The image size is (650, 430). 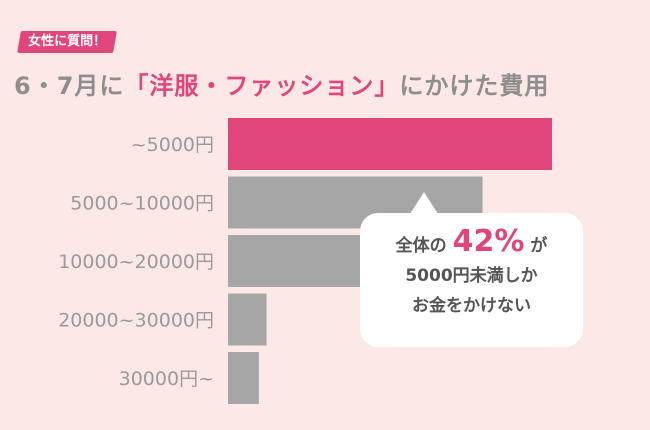 I want to click on callout-line1-post: が, so click(x=539, y=246).